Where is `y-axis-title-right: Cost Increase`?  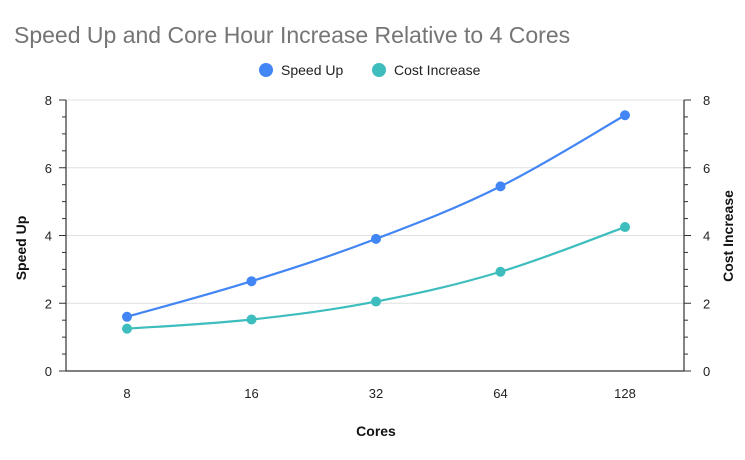
y-axis-title-right: Cost Increase is located at coordinates (728, 236).